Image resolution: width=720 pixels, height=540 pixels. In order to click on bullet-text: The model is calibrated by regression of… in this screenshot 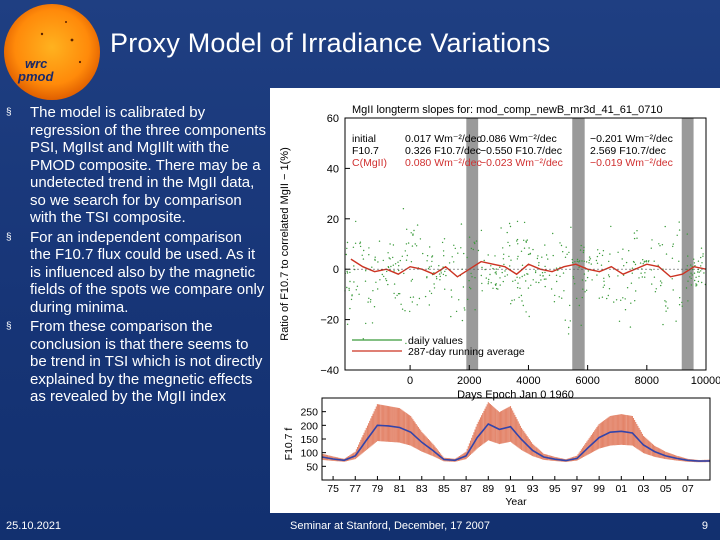, I will do `click(148, 165)`.